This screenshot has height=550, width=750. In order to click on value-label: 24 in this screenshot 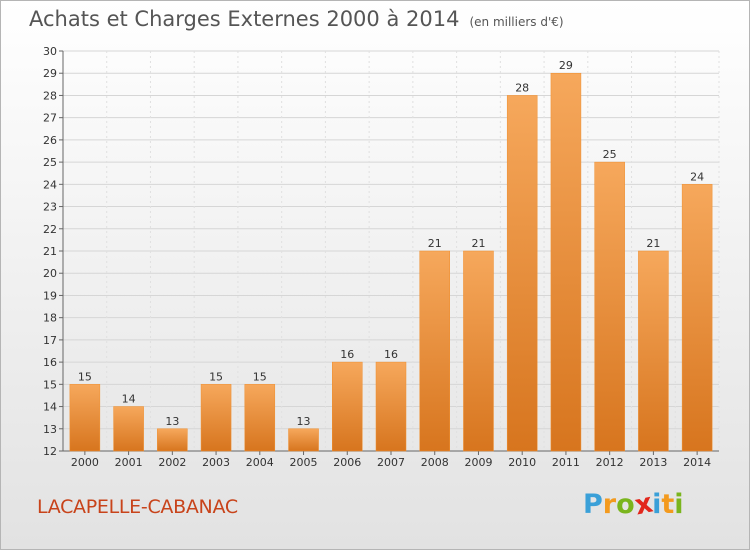, I will do `click(697, 176)`.